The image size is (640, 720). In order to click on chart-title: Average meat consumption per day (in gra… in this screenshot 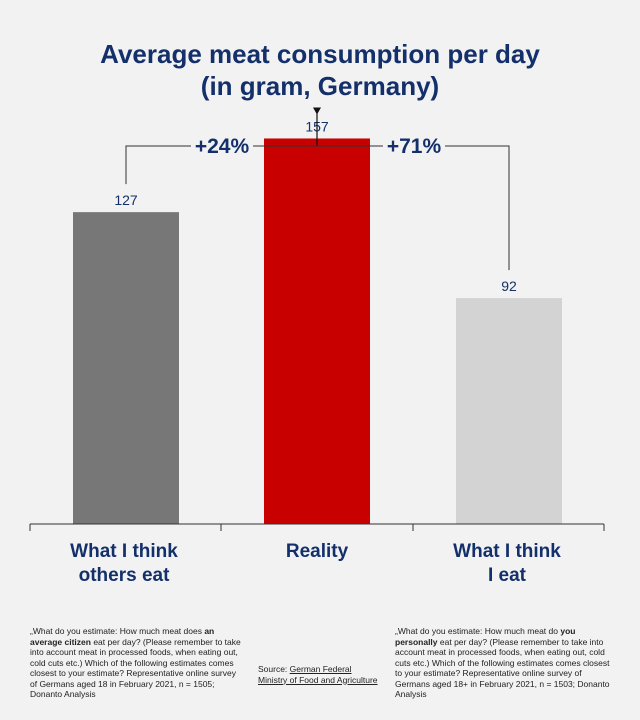, I will do `click(320, 70)`.